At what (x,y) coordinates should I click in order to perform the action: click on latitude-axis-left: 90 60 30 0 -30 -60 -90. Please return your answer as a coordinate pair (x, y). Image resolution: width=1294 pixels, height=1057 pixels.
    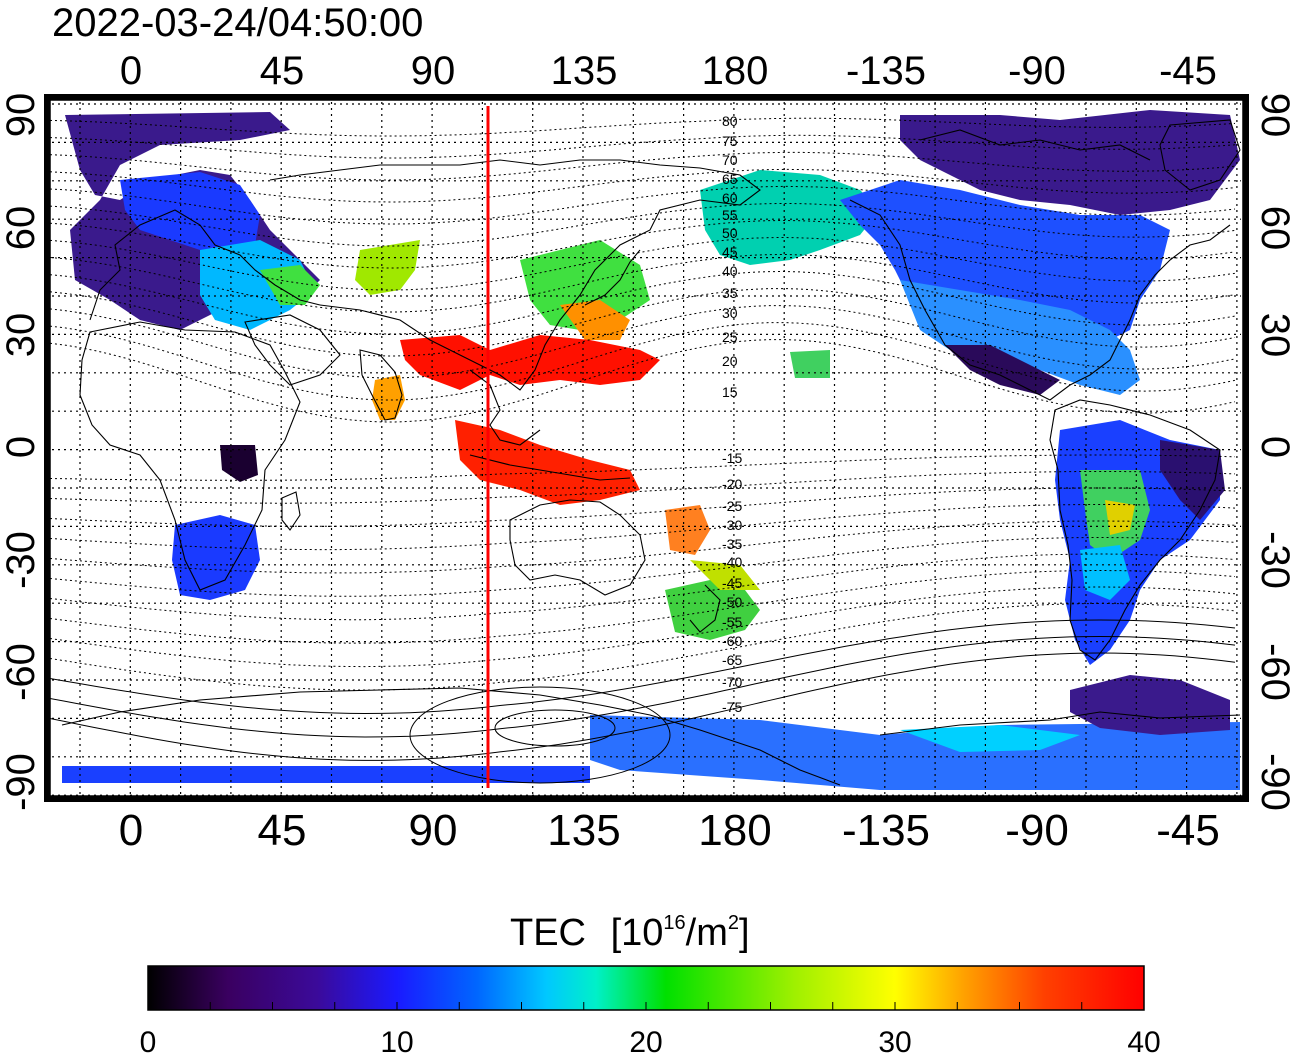
    Looking at the image, I should click on (21, 452).